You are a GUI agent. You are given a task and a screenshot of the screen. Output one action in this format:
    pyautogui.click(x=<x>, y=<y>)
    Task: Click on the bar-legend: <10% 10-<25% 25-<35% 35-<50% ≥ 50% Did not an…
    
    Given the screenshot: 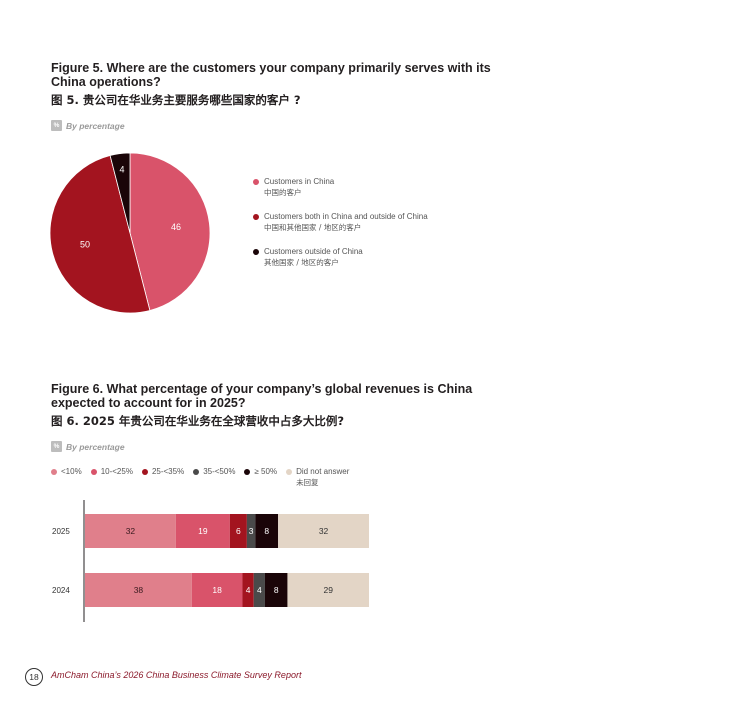 What is the action you would take?
    pyautogui.click(x=200, y=477)
    